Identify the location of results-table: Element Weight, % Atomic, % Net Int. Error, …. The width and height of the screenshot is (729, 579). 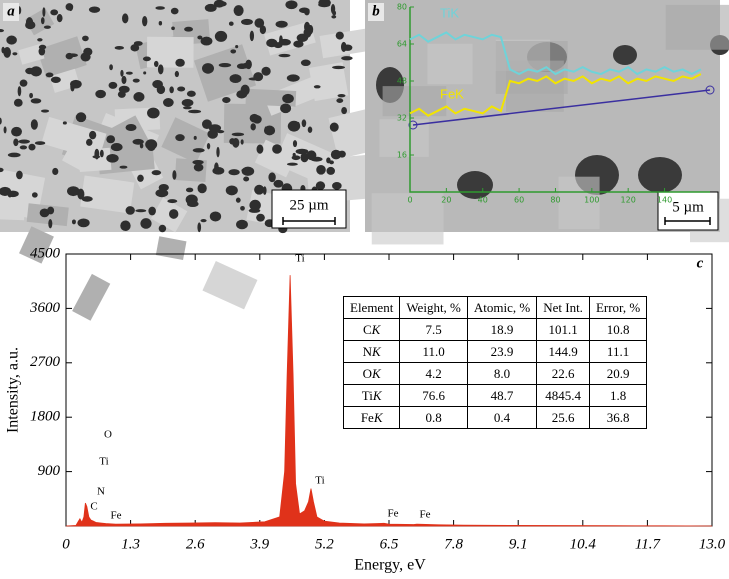
(495, 362).